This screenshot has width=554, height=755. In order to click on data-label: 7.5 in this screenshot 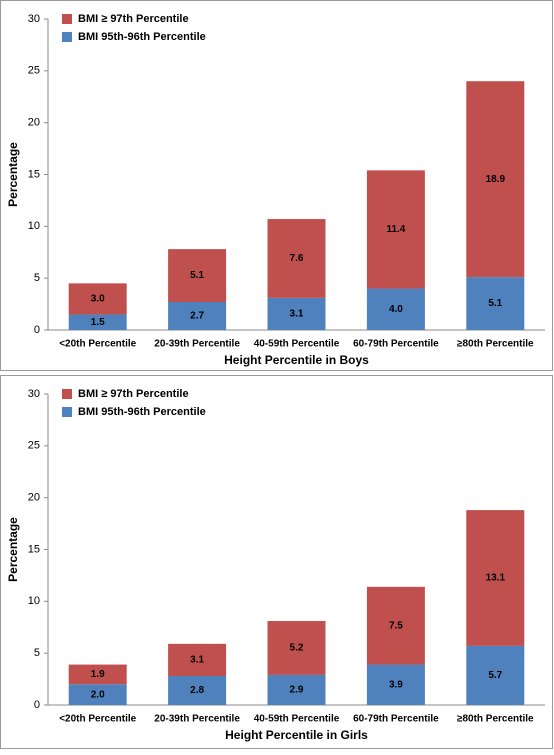, I will do `click(396, 625)`.